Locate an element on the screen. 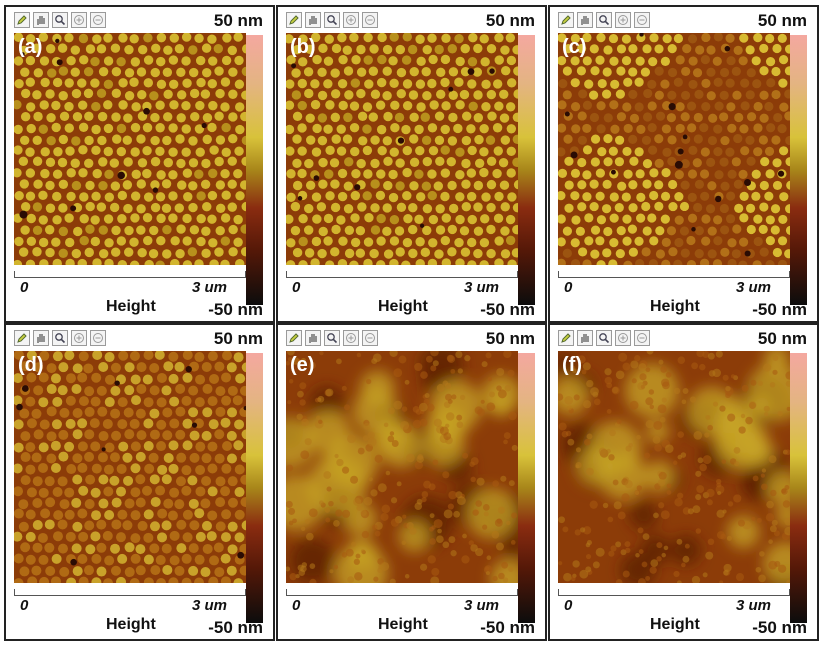 This screenshot has width=824, height=645. panel-letter: (a) is located at coordinates (30, 47).